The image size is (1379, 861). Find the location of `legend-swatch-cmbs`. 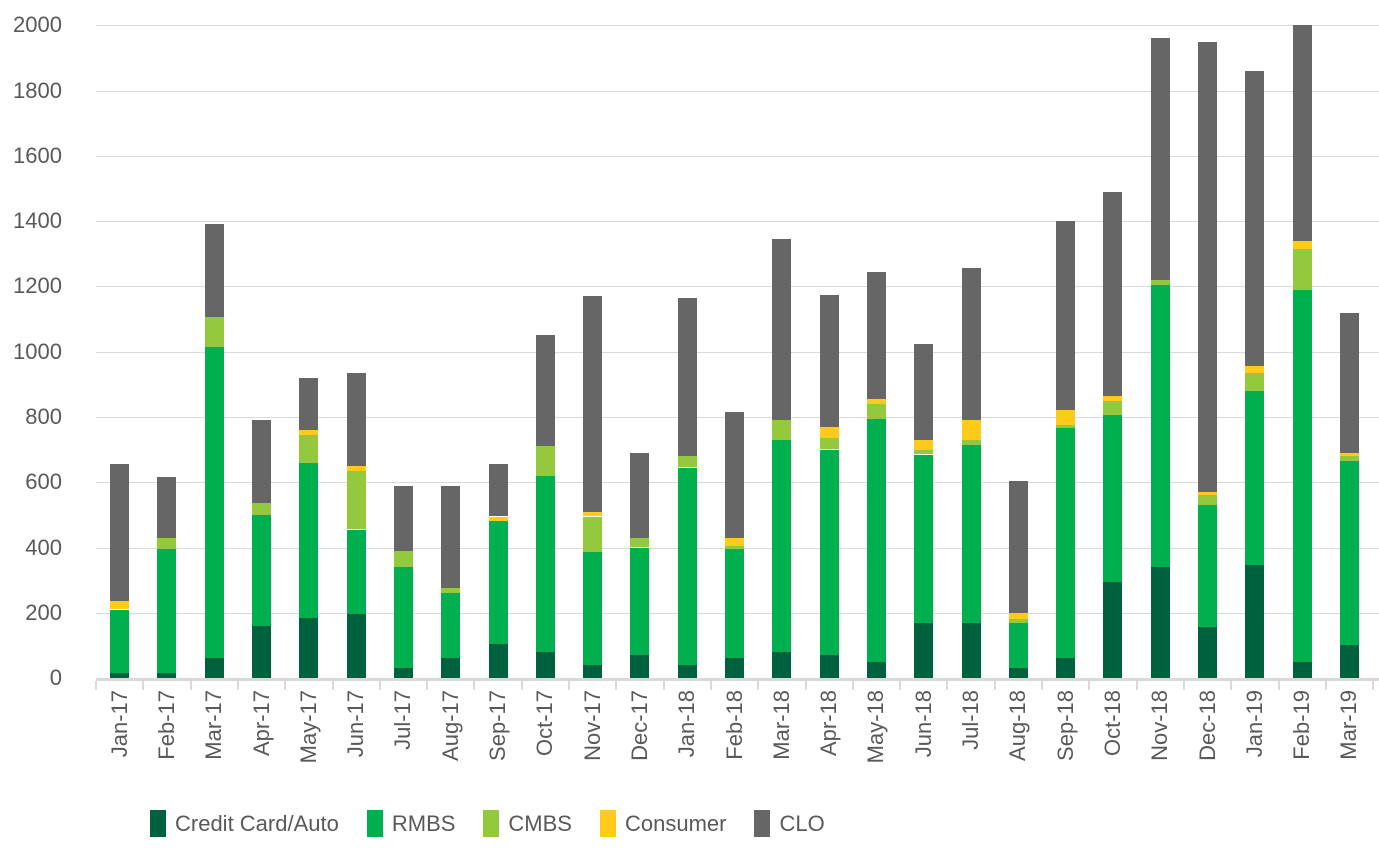

legend-swatch-cmbs is located at coordinates (491, 823).